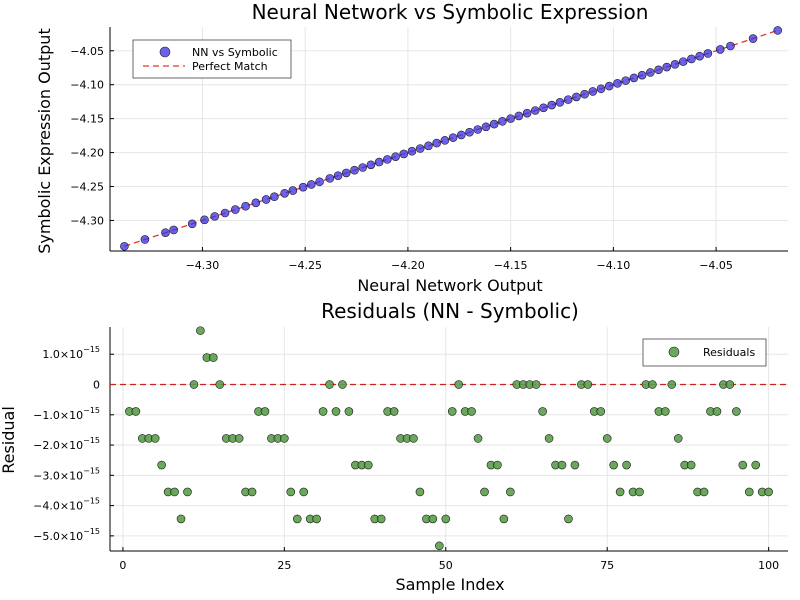  What do you see at coordinates (66, 535) in the screenshot?
I see `bottom-y-tick-label: −5.0×10⁻¹⁵` at bounding box center [66, 535].